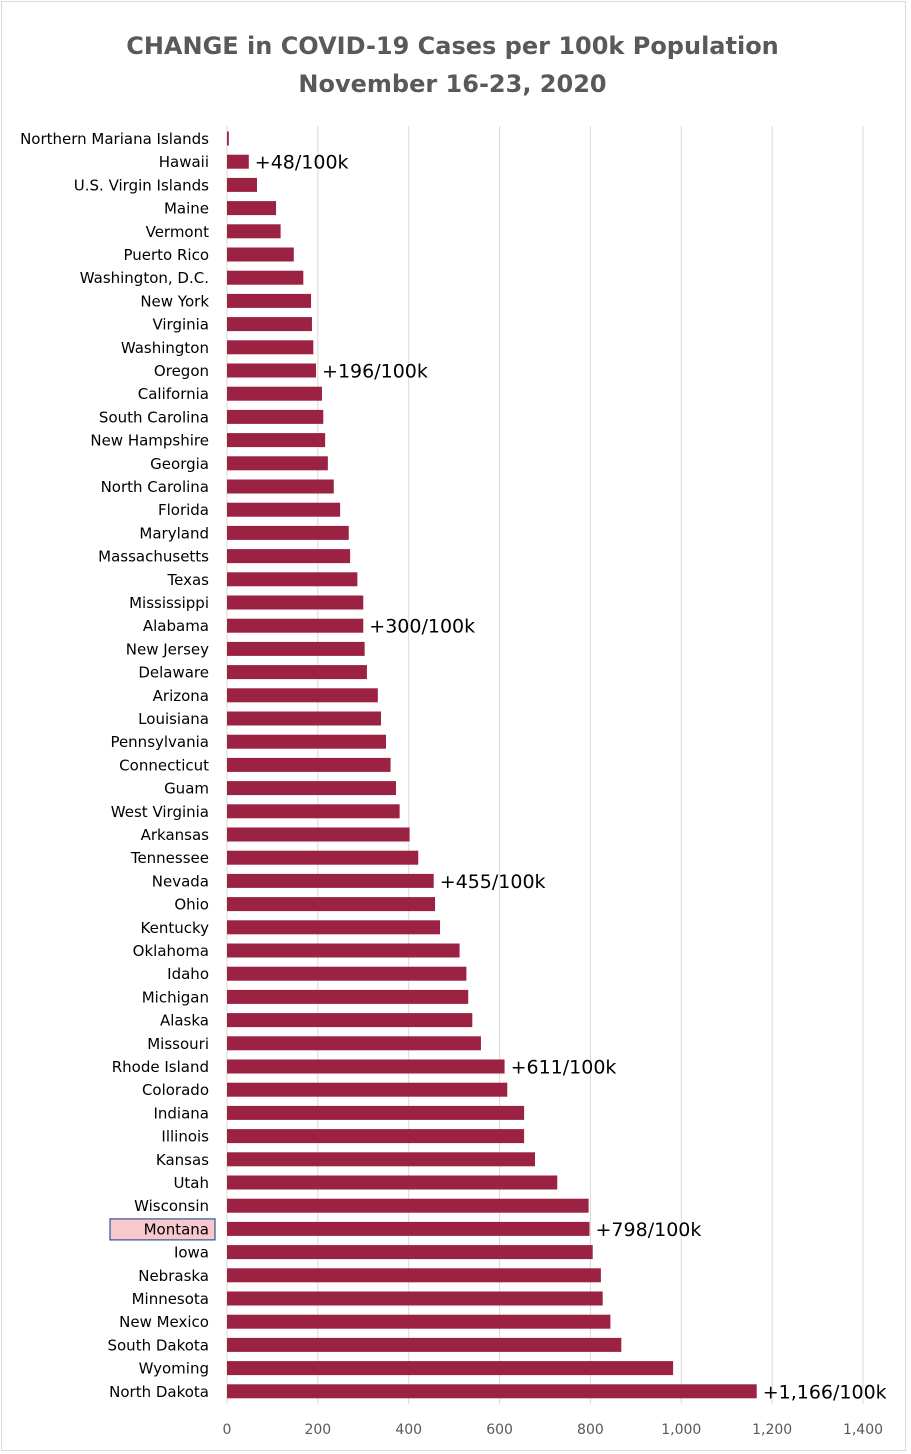 This screenshot has height=1454, width=911. Describe the element at coordinates (191, 905) in the screenshot. I see `category-label-ohio: Ohio` at that location.